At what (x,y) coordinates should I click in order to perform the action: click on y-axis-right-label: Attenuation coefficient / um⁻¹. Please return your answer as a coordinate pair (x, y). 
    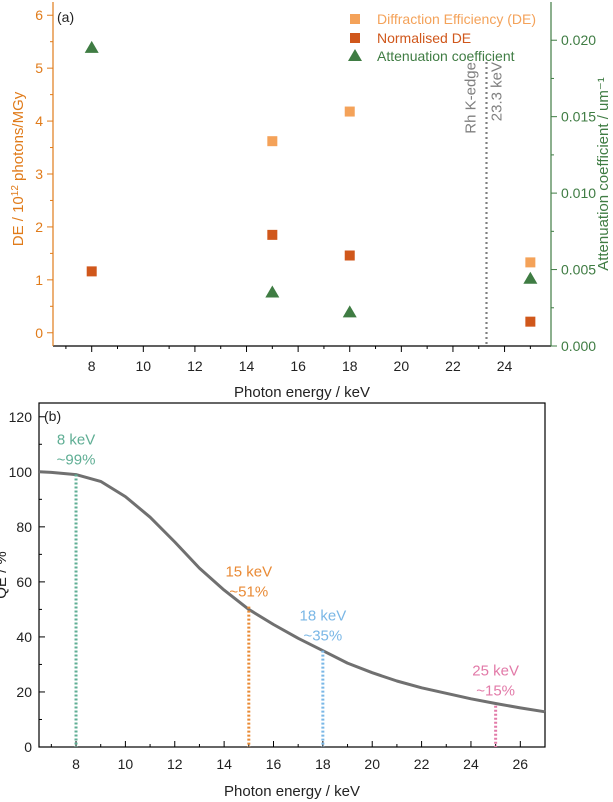
    Looking at the image, I should click on (603, 174).